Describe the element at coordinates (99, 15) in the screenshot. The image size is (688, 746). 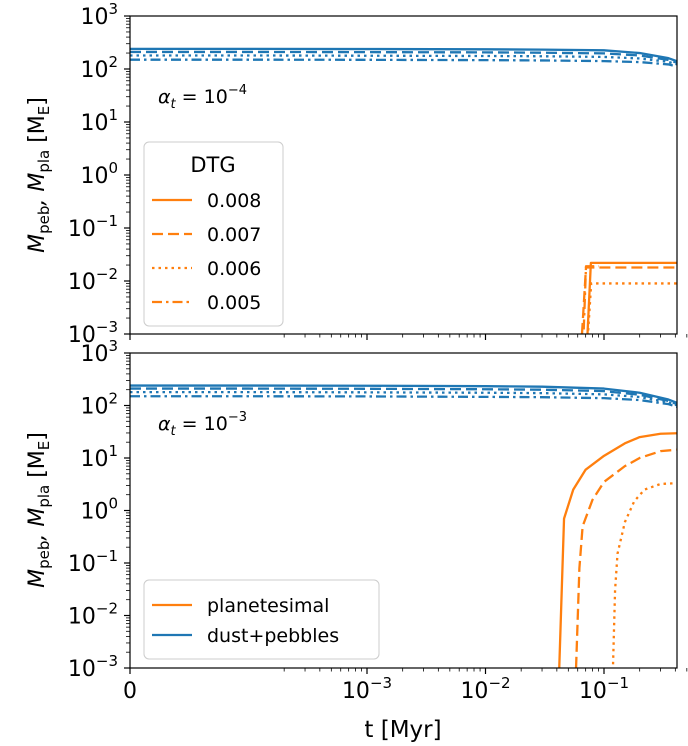
I see `top-ytick-label: 10³` at that location.